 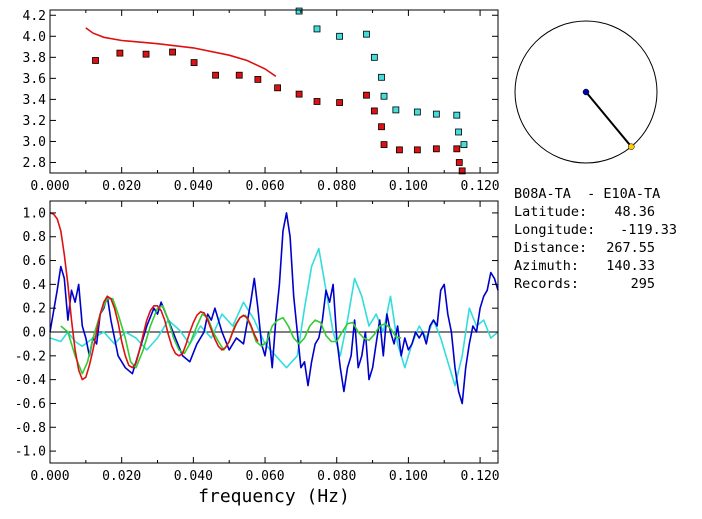 What do you see at coordinates (181, 52) in the screenshot?
I see `dispersion-curve-red` at bounding box center [181, 52].